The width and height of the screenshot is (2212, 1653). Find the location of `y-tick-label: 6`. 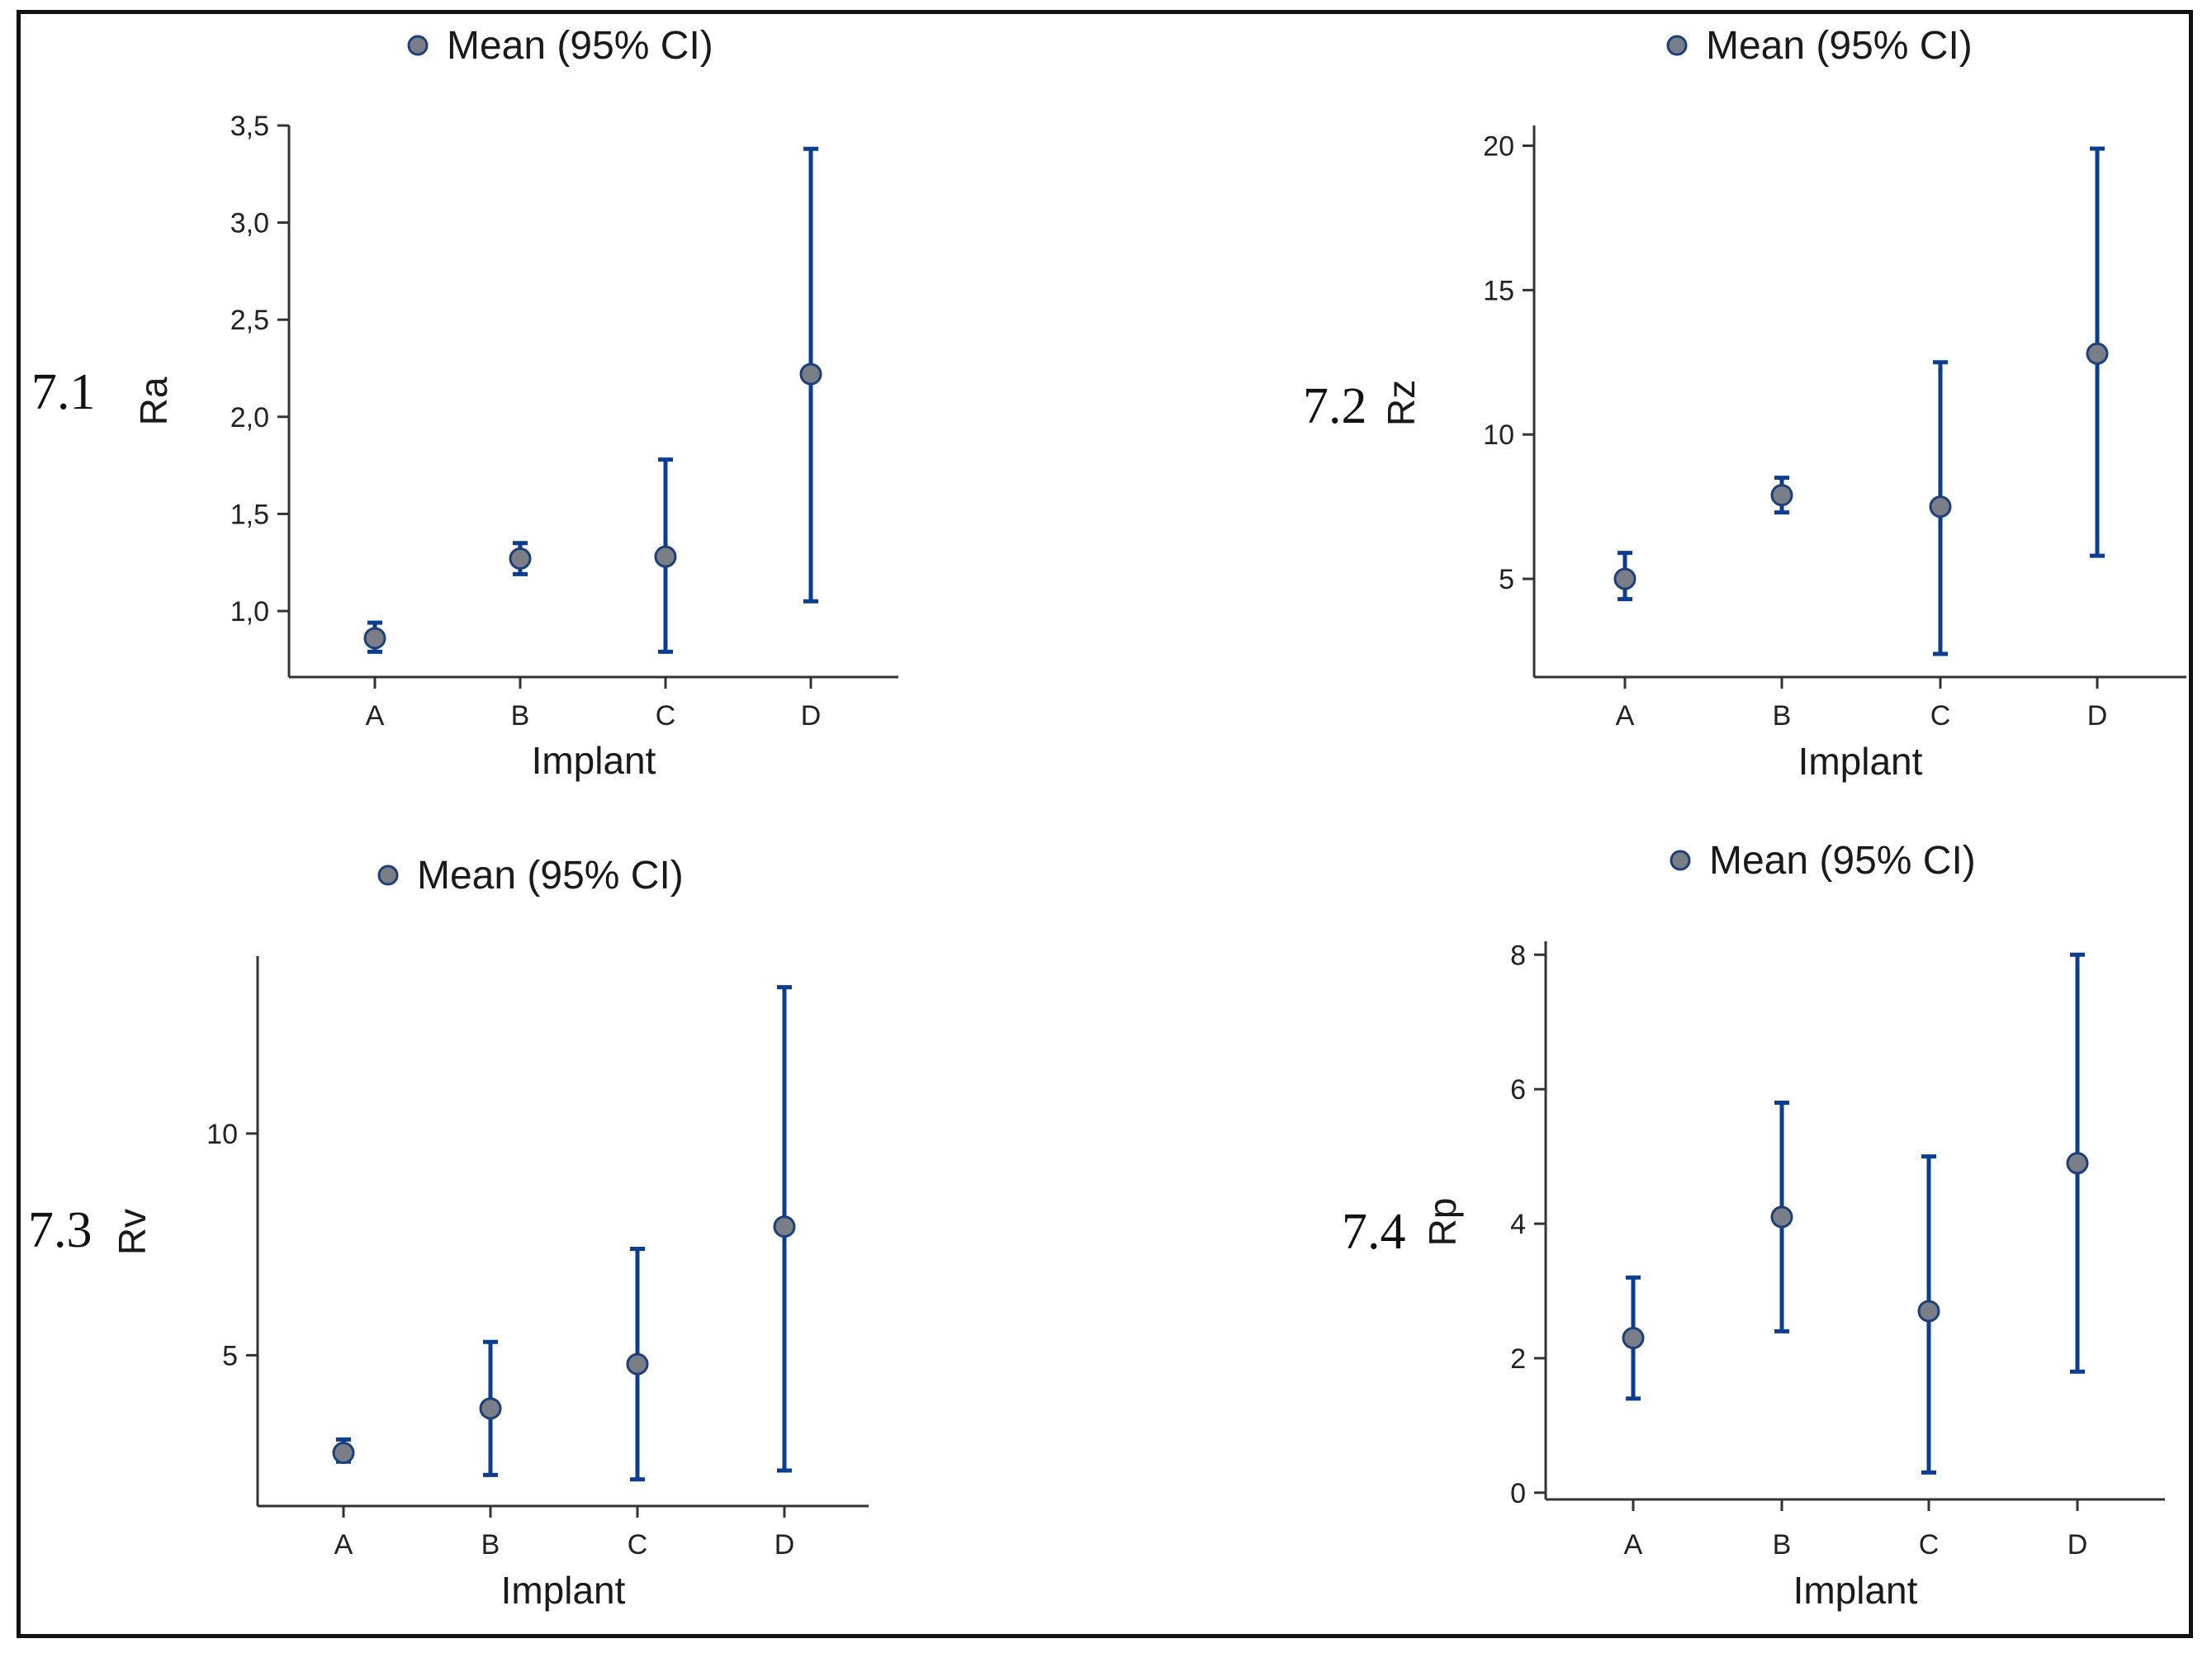

y-tick-label: 6 is located at coordinates (1518, 1090).